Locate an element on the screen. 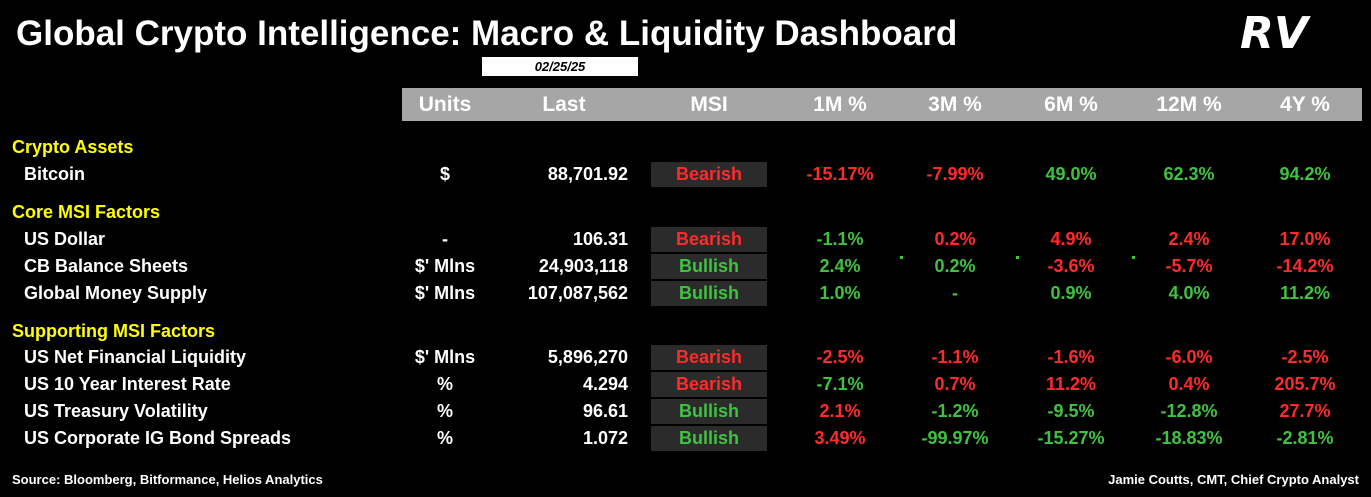 This screenshot has height=497, width=1371. row-last: 106.31 is located at coordinates (600, 239).